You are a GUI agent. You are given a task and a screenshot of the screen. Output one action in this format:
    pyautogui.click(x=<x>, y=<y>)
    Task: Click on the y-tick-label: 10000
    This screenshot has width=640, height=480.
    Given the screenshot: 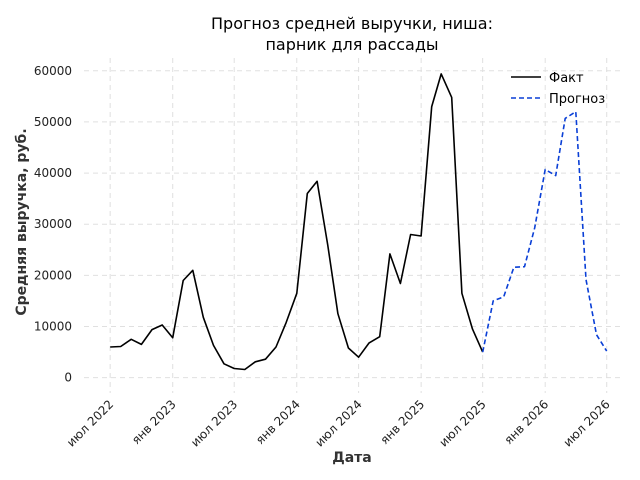 What is the action you would take?
    pyautogui.click(x=53, y=327)
    